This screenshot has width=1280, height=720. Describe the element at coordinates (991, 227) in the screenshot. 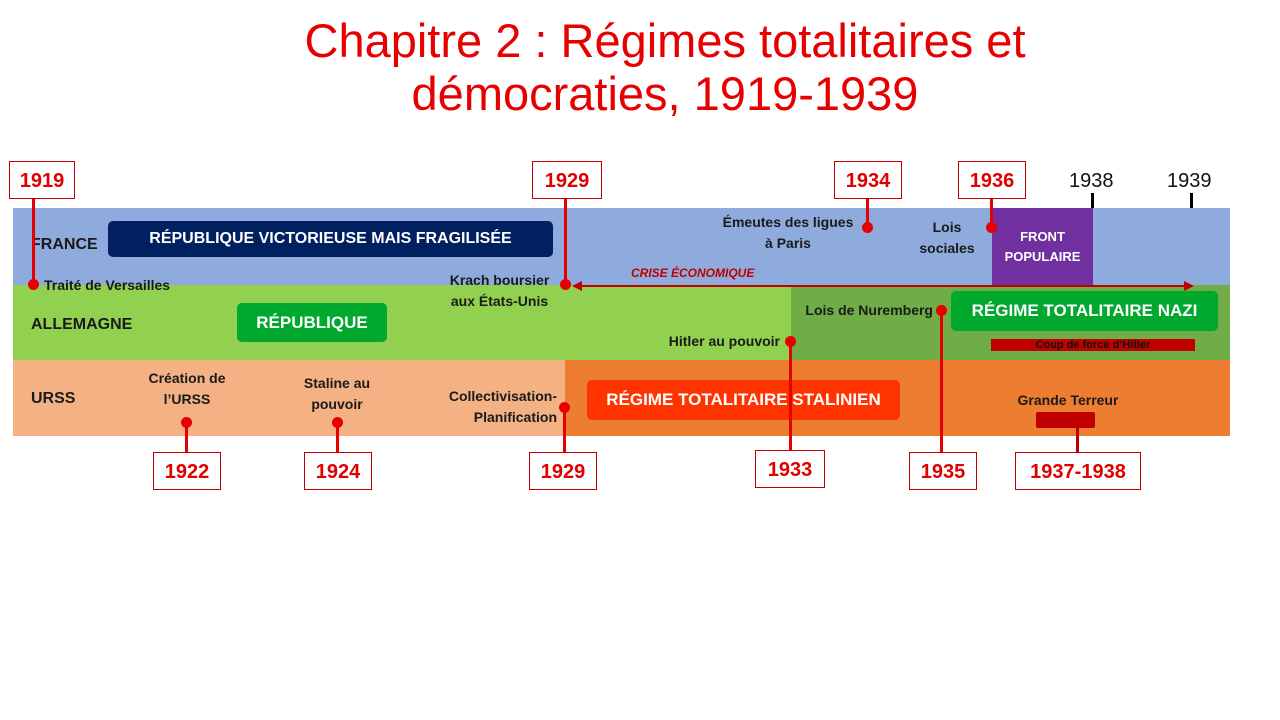

I see `marker-dot-1936` at that location.